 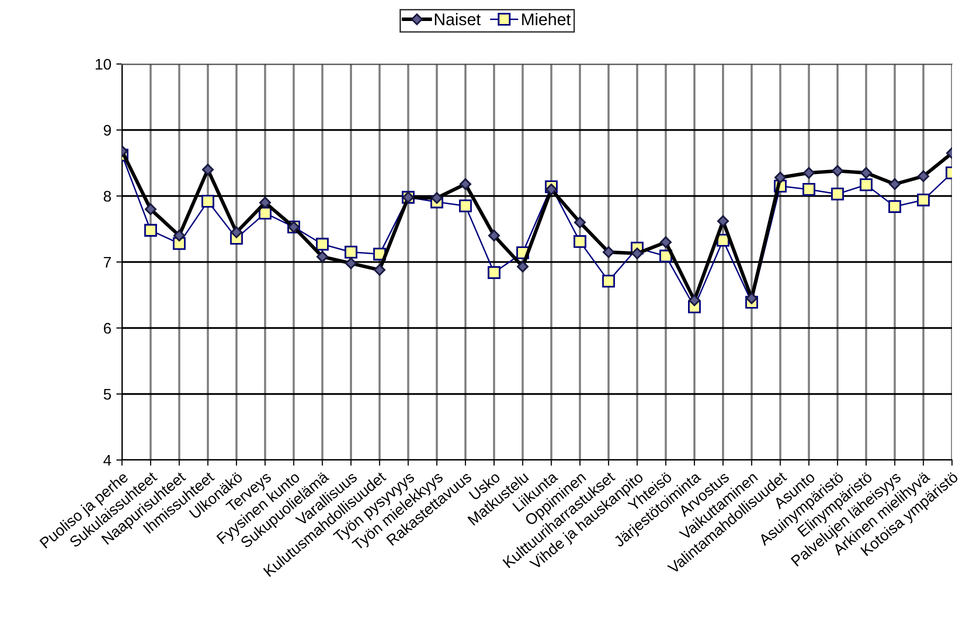 What do you see at coordinates (546, 19) in the screenshot?
I see `legend-label: Miehet` at bounding box center [546, 19].